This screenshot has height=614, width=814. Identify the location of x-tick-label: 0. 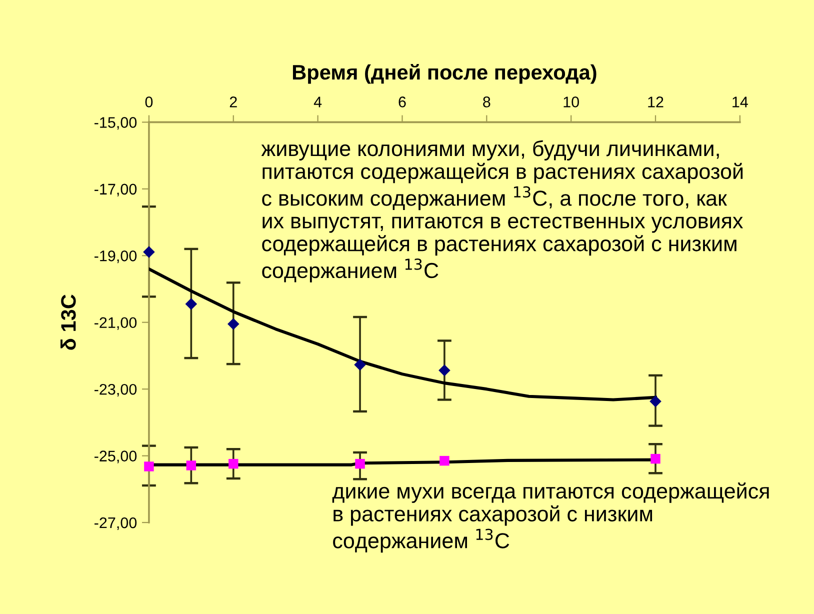
(149, 102).